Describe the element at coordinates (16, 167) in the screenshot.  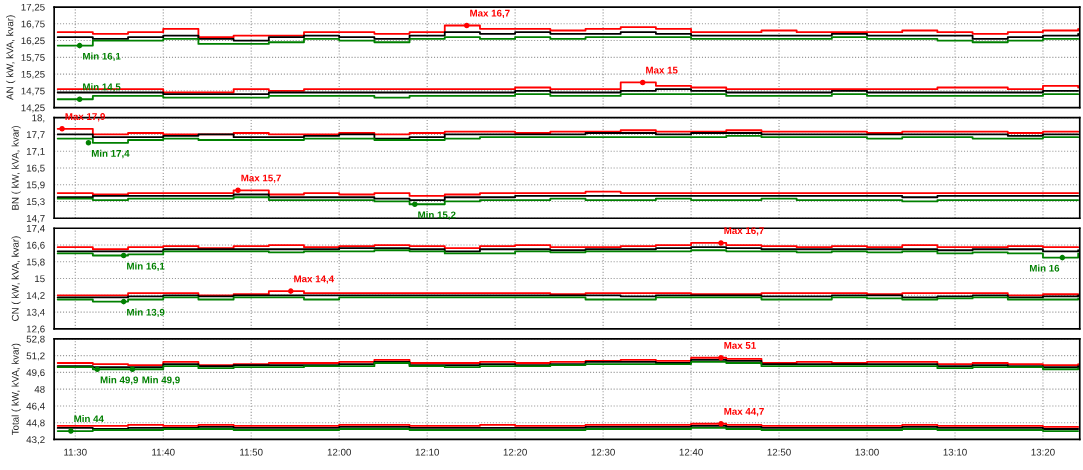
I see `y-axis-title: BN ( kW, kVA, kvar)` at that location.